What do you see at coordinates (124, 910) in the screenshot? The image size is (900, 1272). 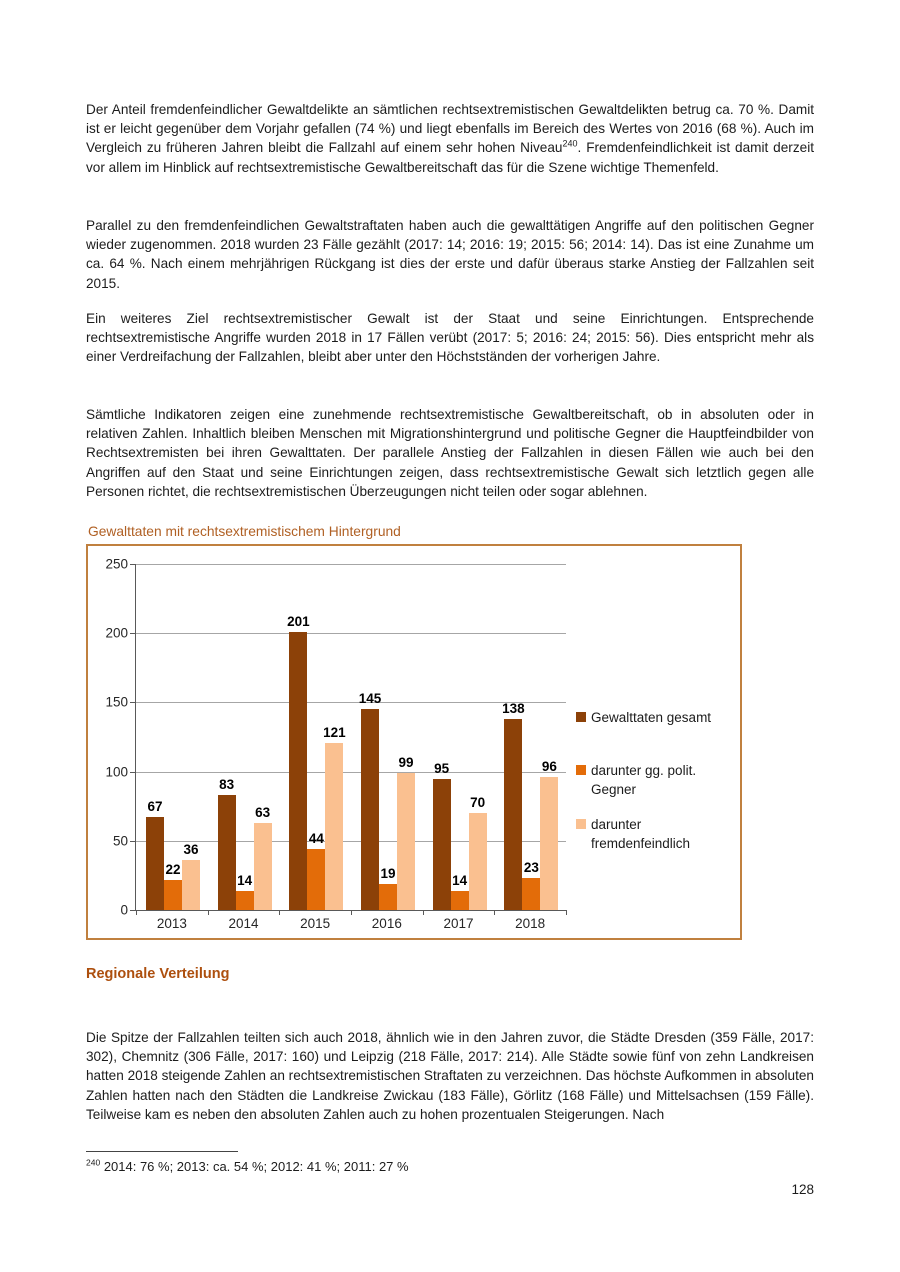 I see `y-tick-label: 0` at bounding box center [124, 910].